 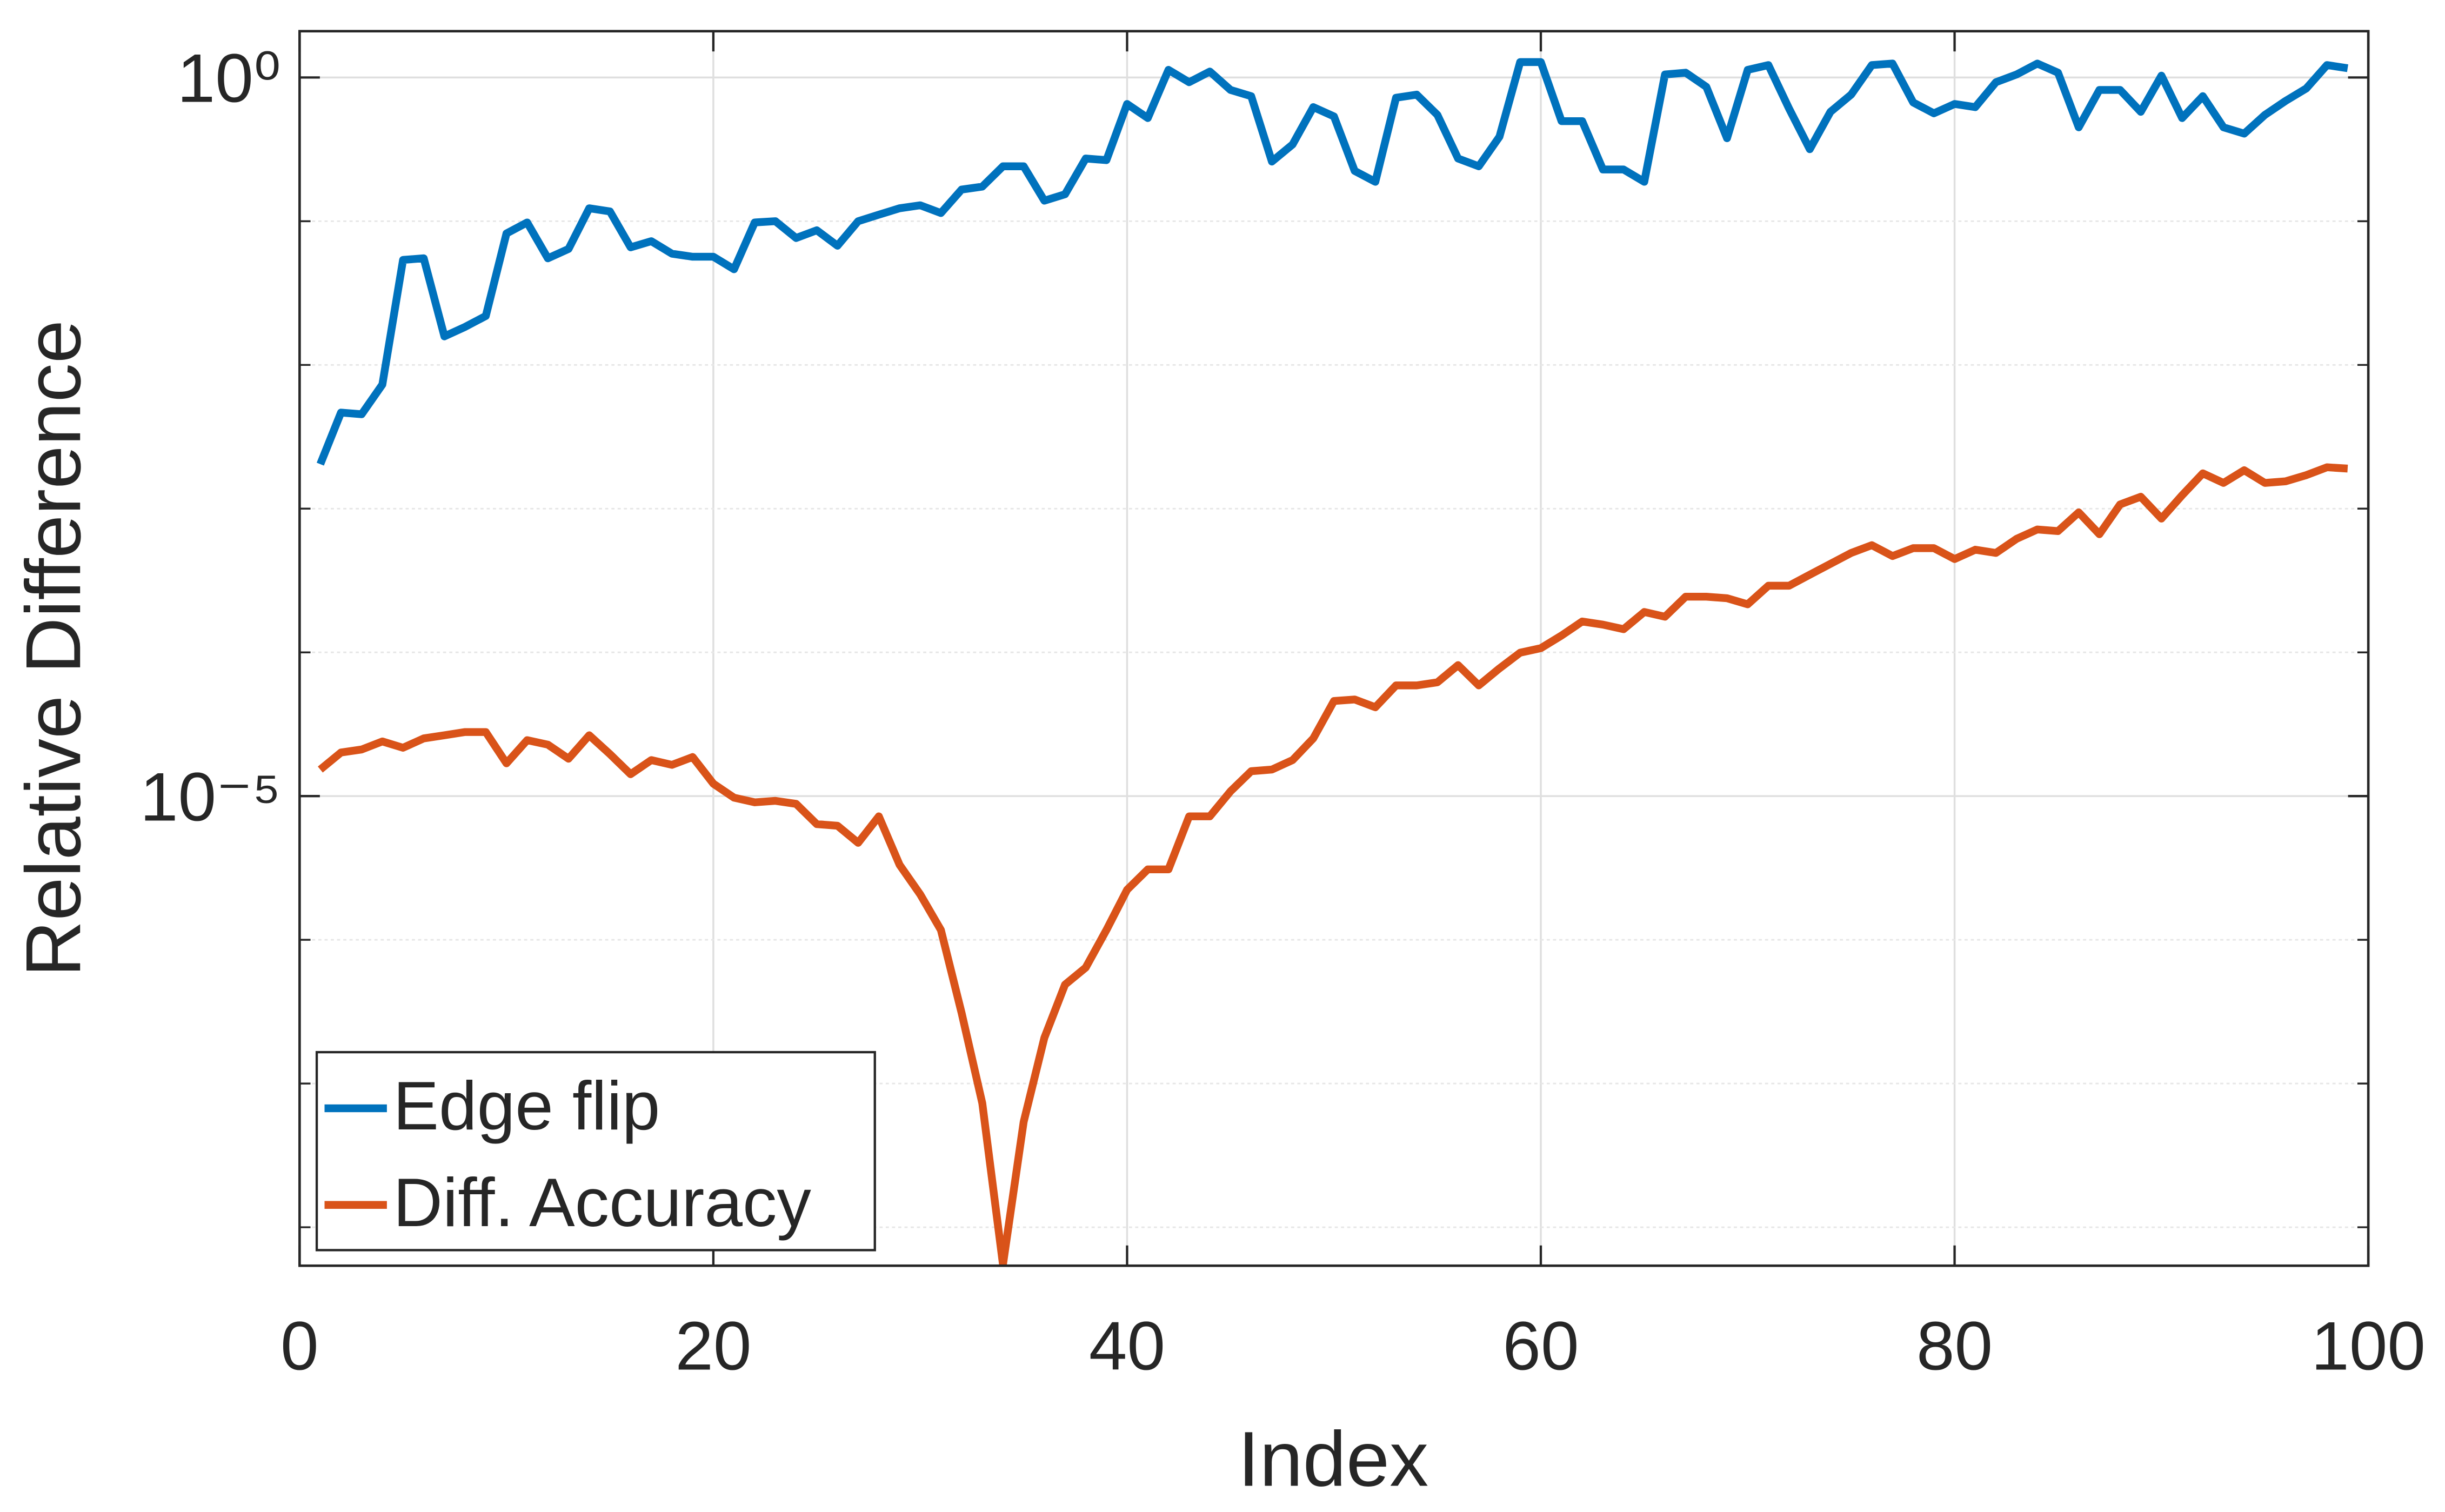 I want to click on x-tick-label: 0, so click(x=299, y=1345).